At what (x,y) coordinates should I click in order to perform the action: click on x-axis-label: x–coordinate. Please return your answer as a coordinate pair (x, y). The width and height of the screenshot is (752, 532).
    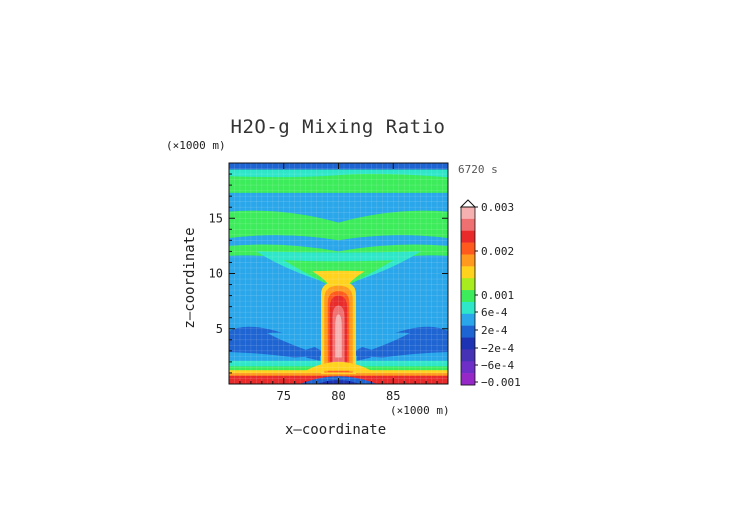
    Looking at the image, I should click on (336, 430).